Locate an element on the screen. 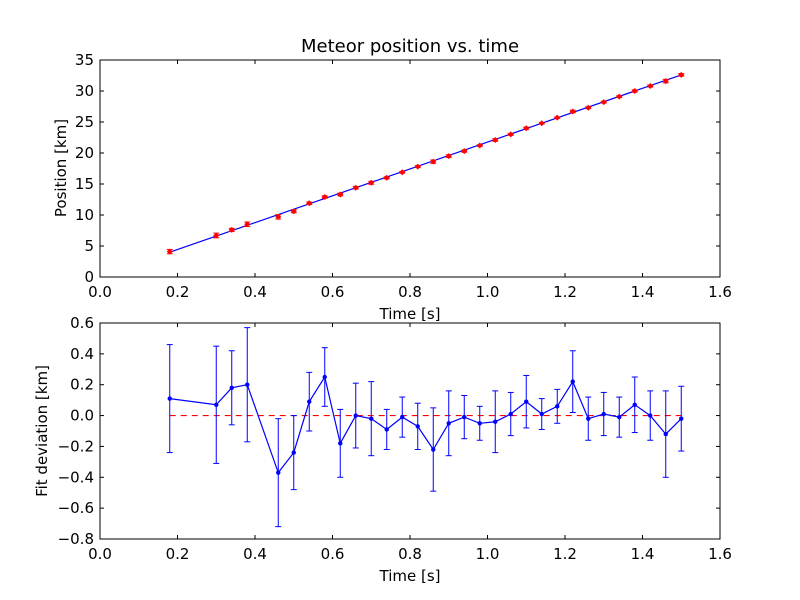 The height and width of the screenshot is (600, 800). y-tick-label: 20 is located at coordinates (84, 153).